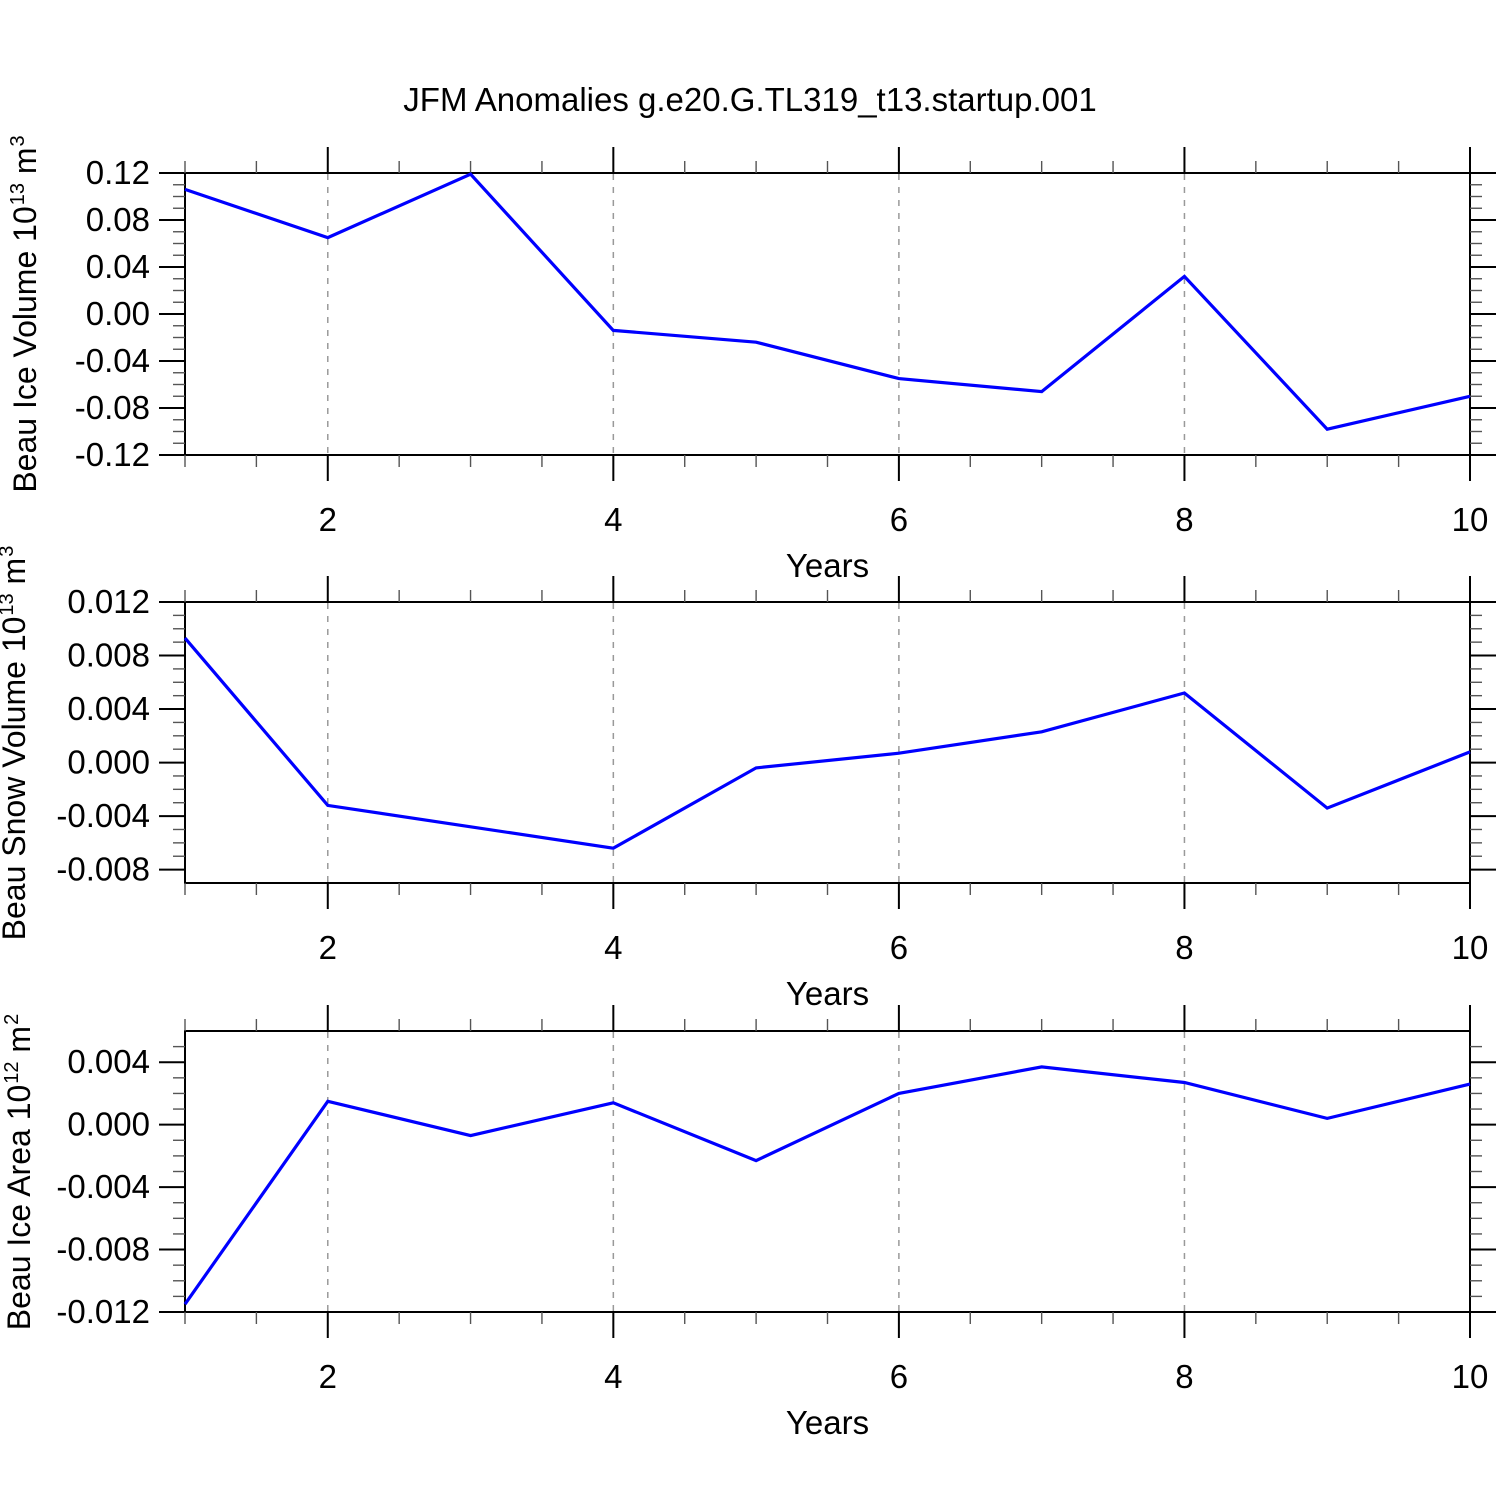 Image resolution: width=1500 pixels, height=1500 pixels. What do you see at coordinates (118, 172) in the screenshot?
I see `y-tick-label: 0.12` at bounding box center [118, 172].